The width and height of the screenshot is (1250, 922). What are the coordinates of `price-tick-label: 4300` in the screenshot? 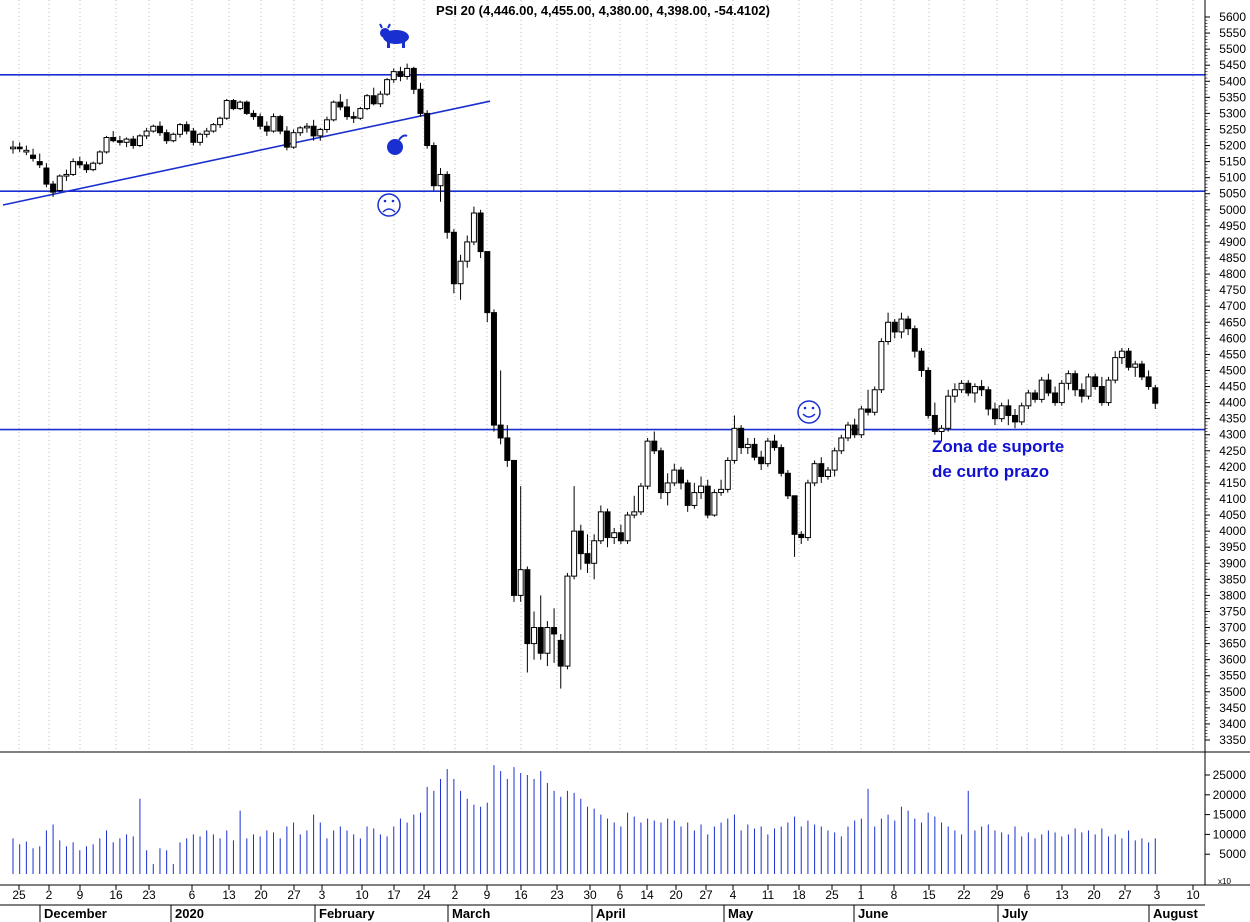 It's located at (1232, 435).